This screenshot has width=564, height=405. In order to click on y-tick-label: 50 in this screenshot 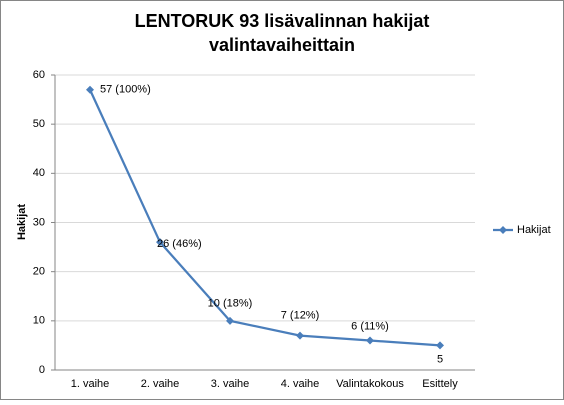, I will do `click(39, 124)`.